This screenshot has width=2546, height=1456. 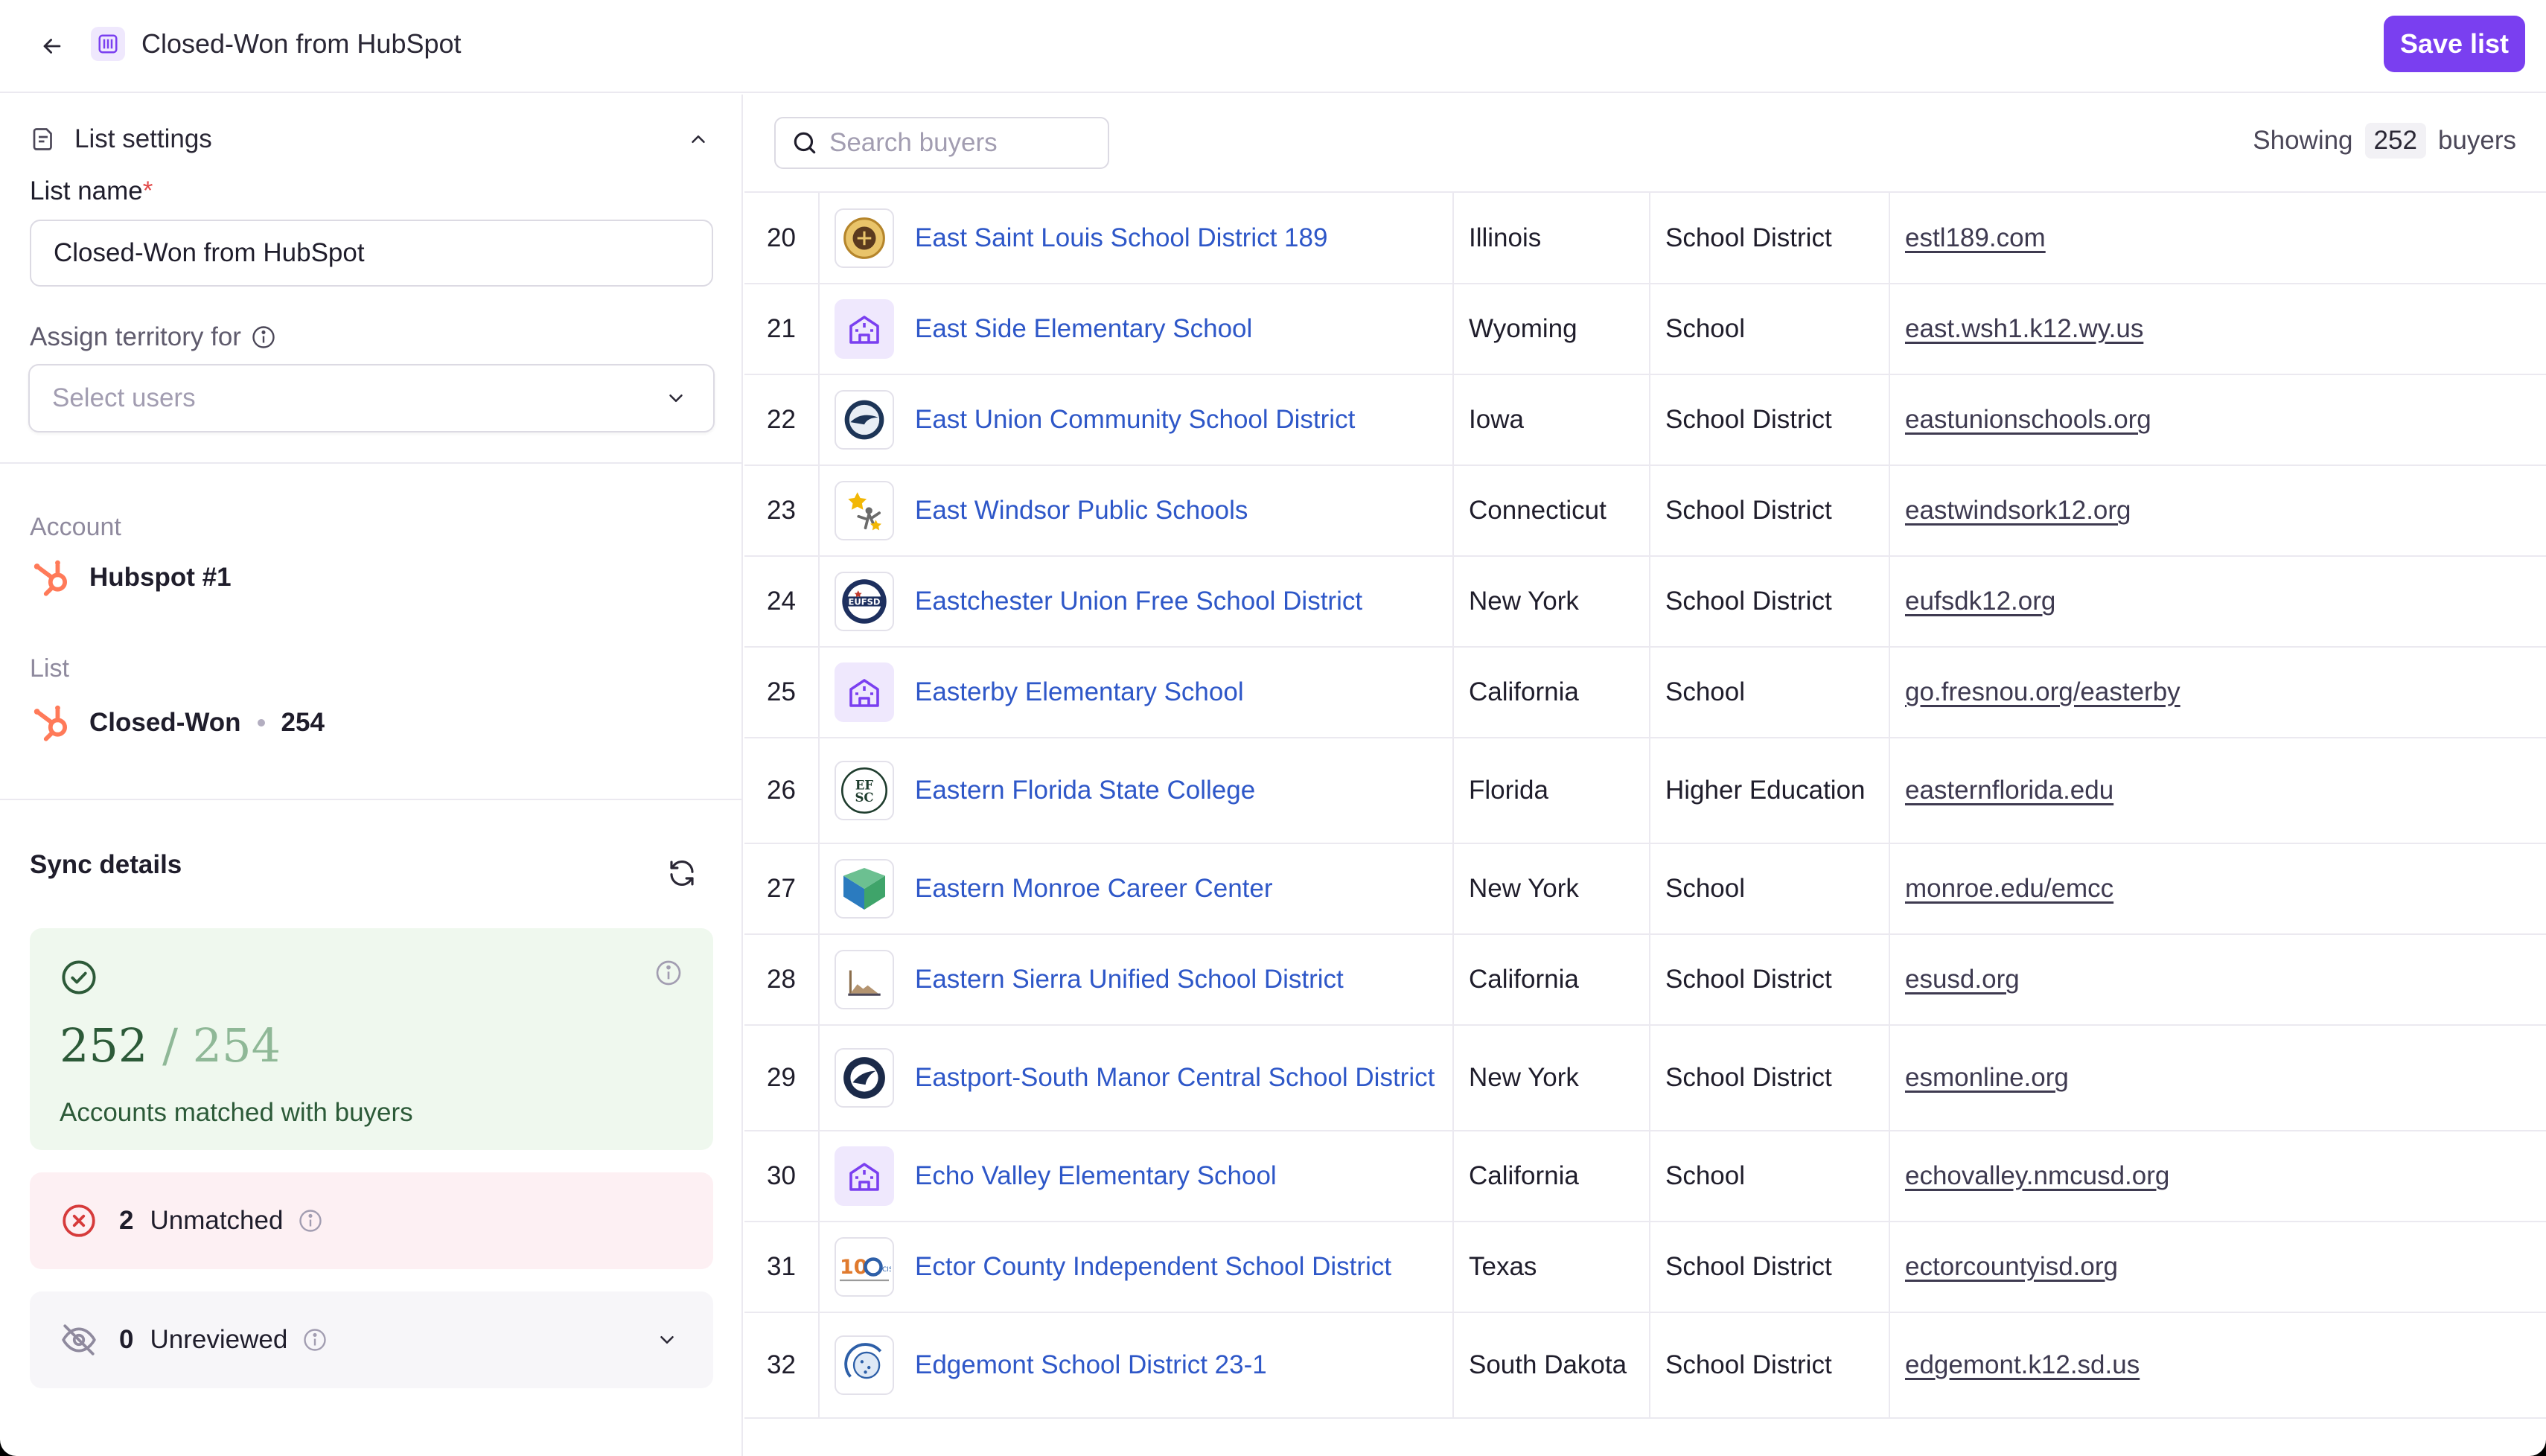 I want to click on sync-details-title: Sync details, so click(x=106, y=864).